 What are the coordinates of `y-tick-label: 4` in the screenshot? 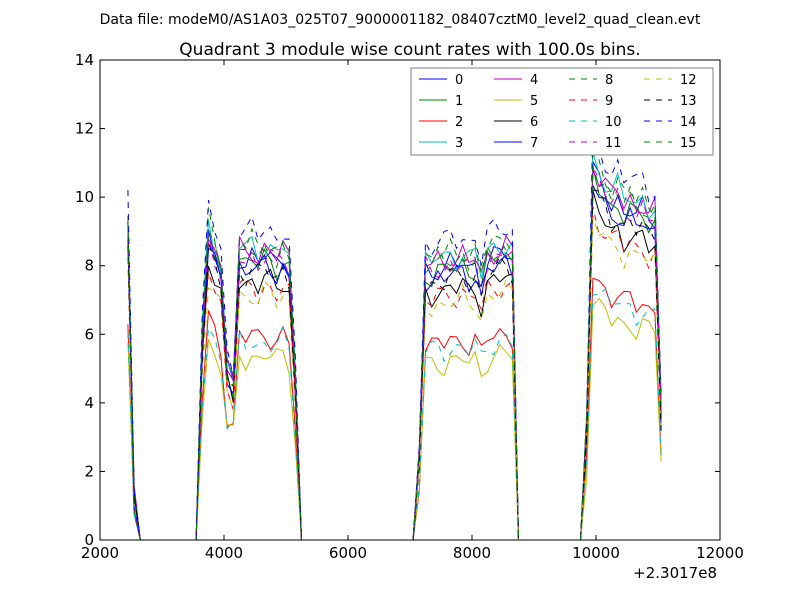 It's located at (89, 403).